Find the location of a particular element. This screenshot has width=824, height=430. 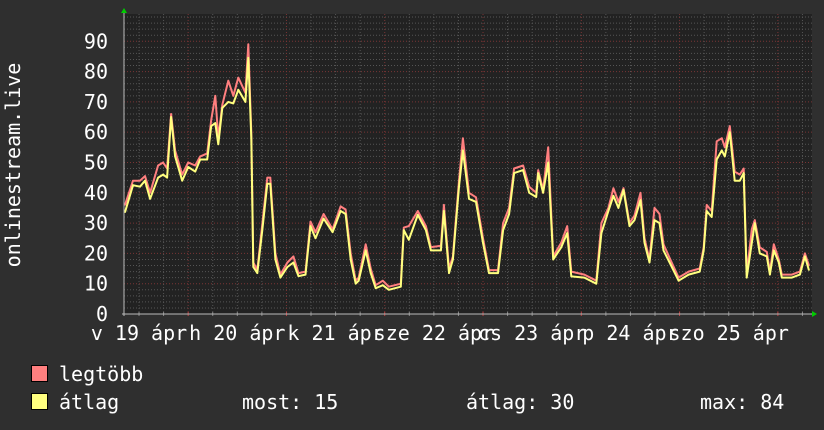

y-tick-label: 60 is located at coordinates (96, 132).